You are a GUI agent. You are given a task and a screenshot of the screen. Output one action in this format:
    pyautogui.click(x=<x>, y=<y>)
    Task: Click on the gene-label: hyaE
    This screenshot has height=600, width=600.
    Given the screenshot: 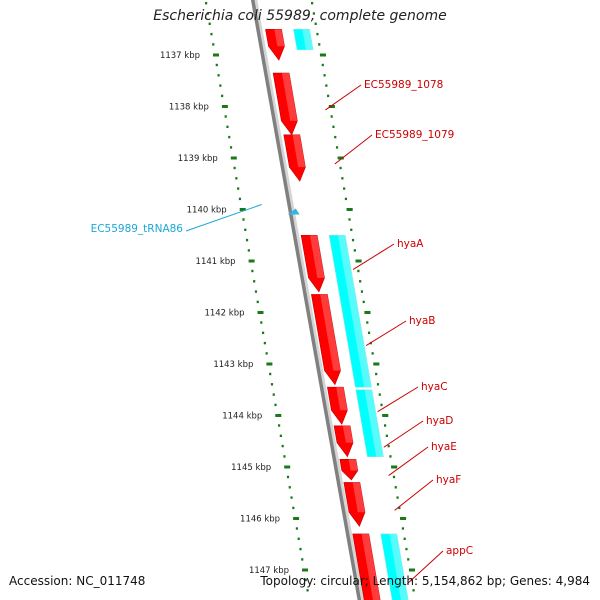 What is the action you would take?
    pyautogui.click(x=444, y=447)
    